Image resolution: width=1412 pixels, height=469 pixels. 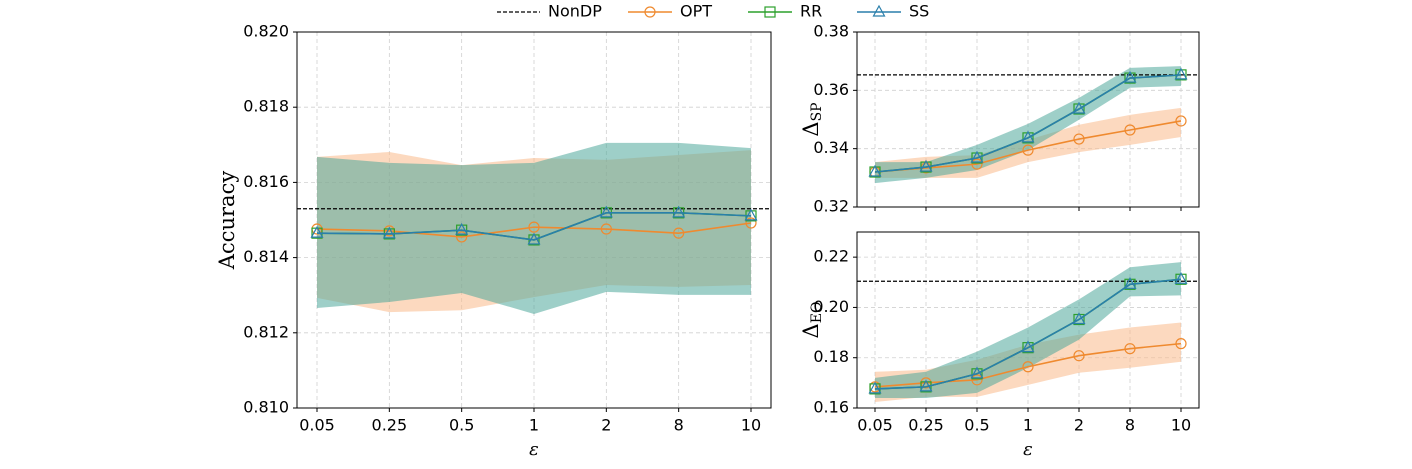 I want to click on y-tick-label: 0.20, so click(x=831, y=306).